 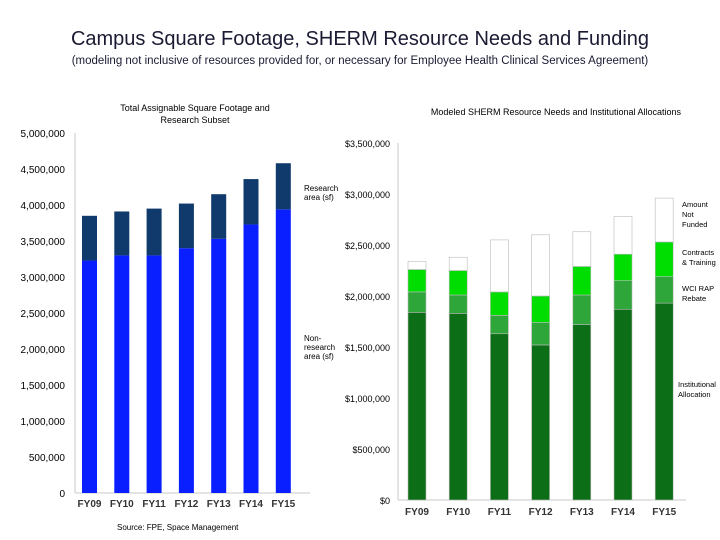 I want to click on right-y-tick-label: $2,000,000, so click(x=367, y=297).